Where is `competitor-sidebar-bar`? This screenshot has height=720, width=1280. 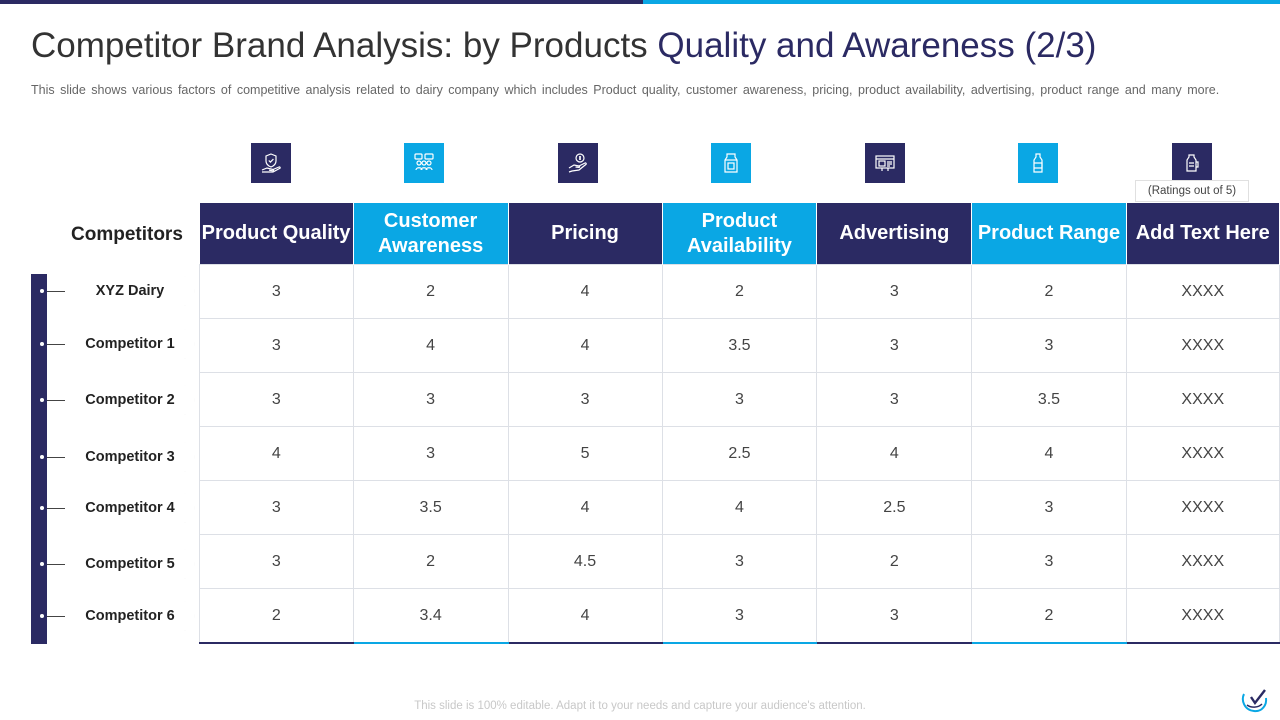 competitor-sidebar-bar is located at coordinates (39, 459).